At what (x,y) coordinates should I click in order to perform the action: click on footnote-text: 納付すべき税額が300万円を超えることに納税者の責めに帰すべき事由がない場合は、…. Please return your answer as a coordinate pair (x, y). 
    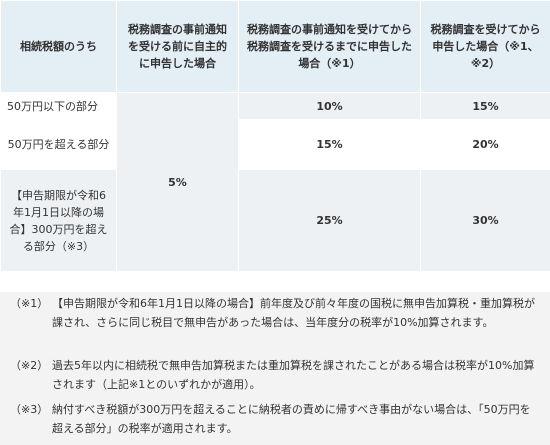
    Looking at the image, I should click on (291, 419).